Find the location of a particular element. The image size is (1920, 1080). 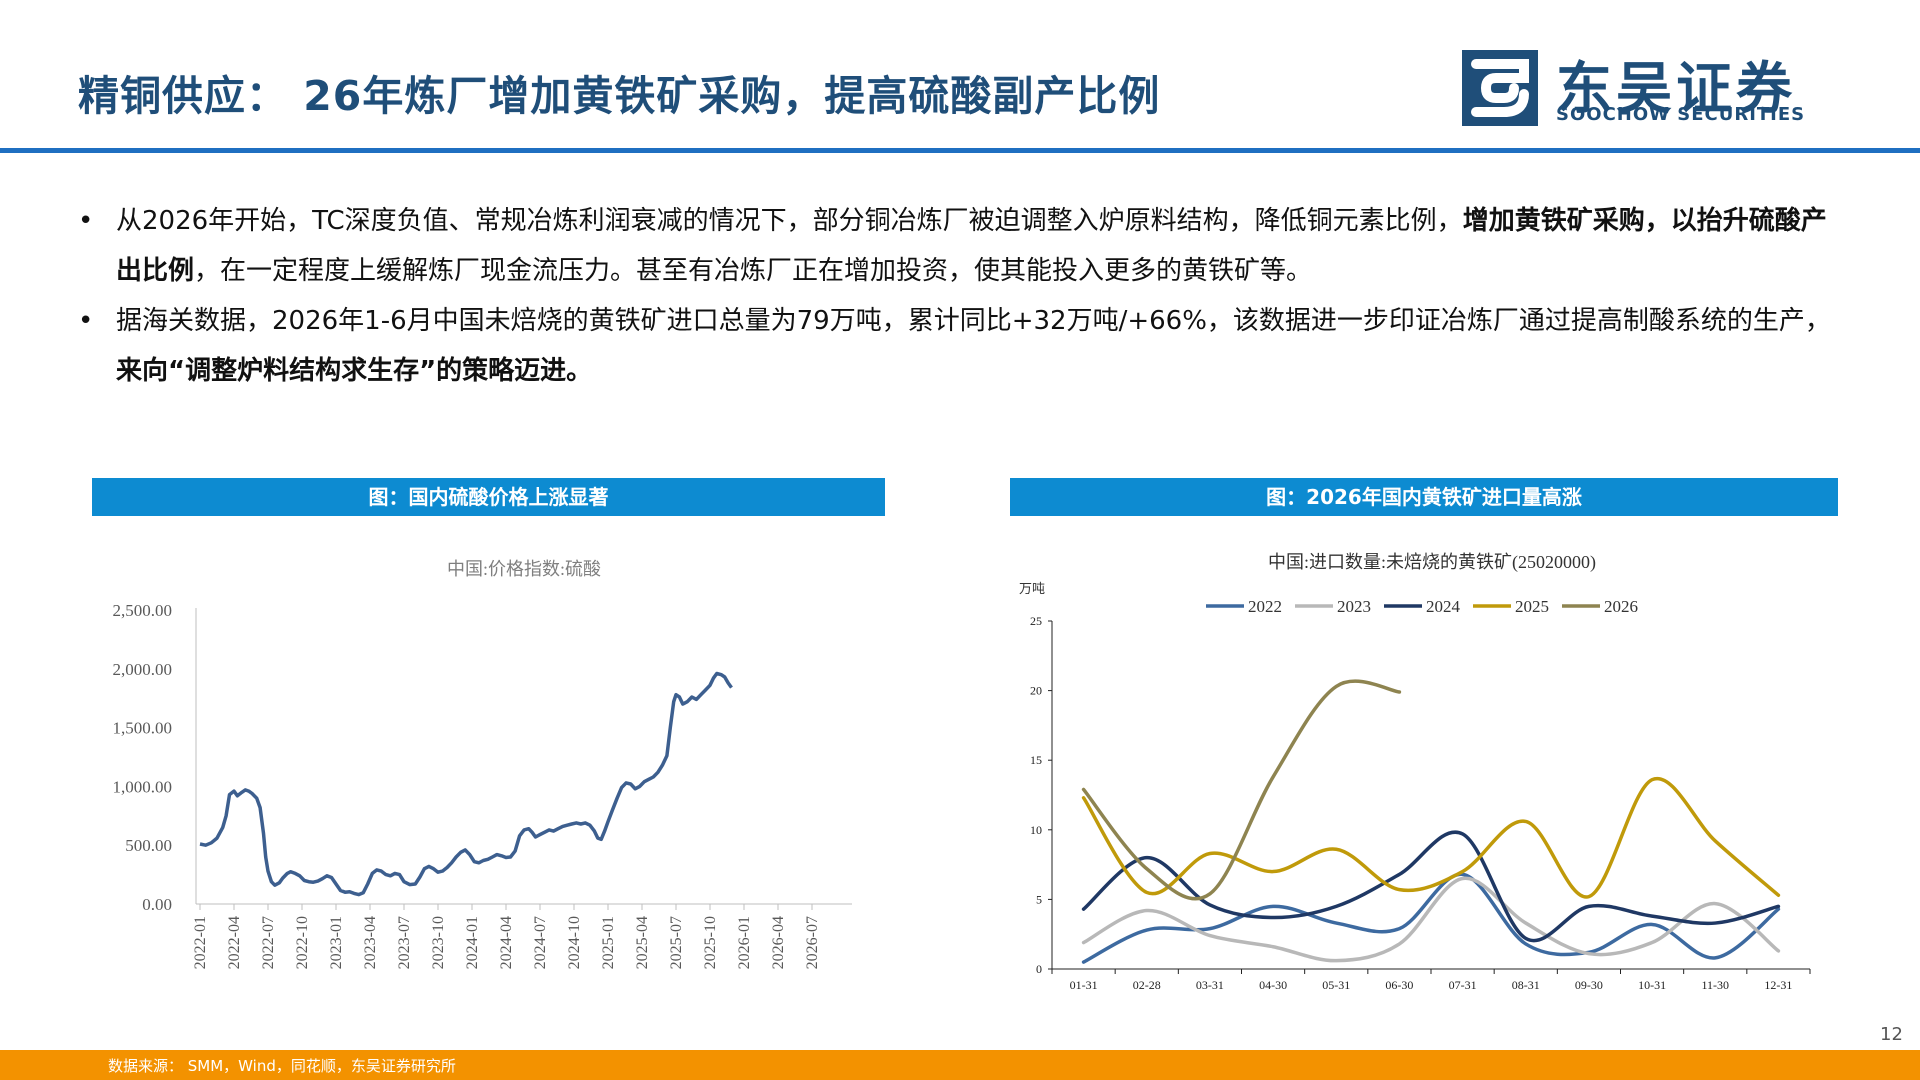

soochow-logo-icon is located at coordinates (1500, 88).